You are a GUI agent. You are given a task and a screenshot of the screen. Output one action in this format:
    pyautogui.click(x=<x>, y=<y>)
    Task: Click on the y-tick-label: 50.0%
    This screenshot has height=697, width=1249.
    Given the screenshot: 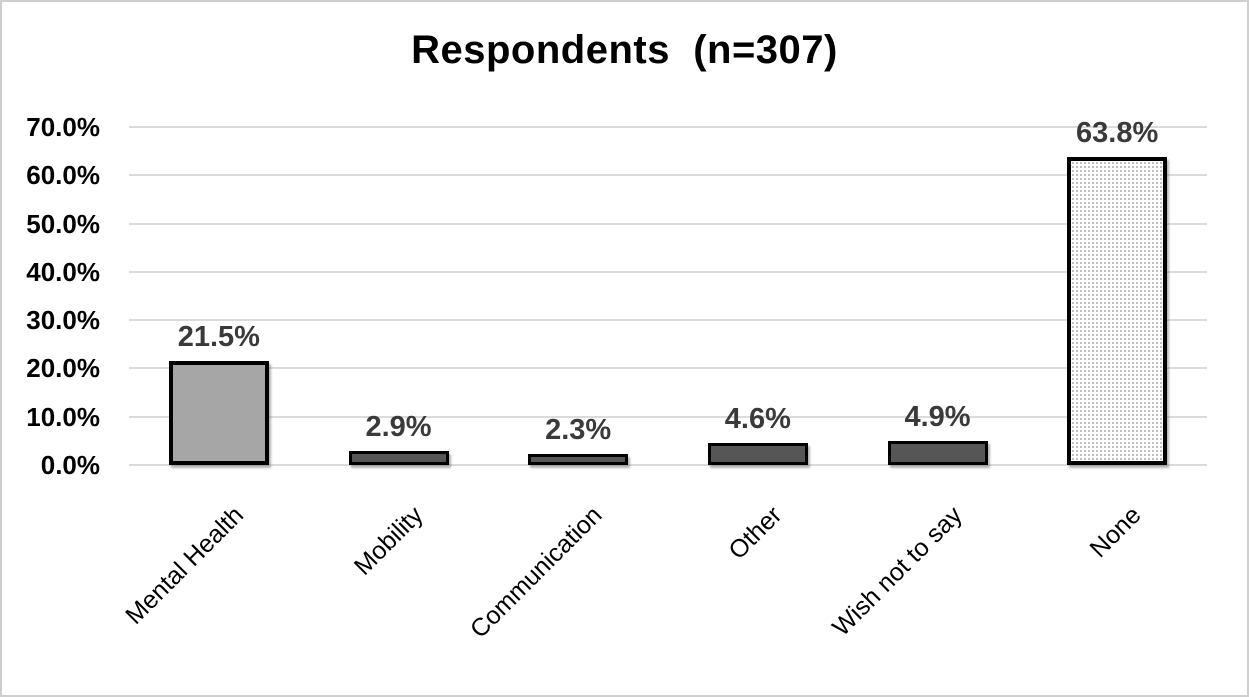 What is the action you would take?
    pyautogui.click(x=63, y=223)
    